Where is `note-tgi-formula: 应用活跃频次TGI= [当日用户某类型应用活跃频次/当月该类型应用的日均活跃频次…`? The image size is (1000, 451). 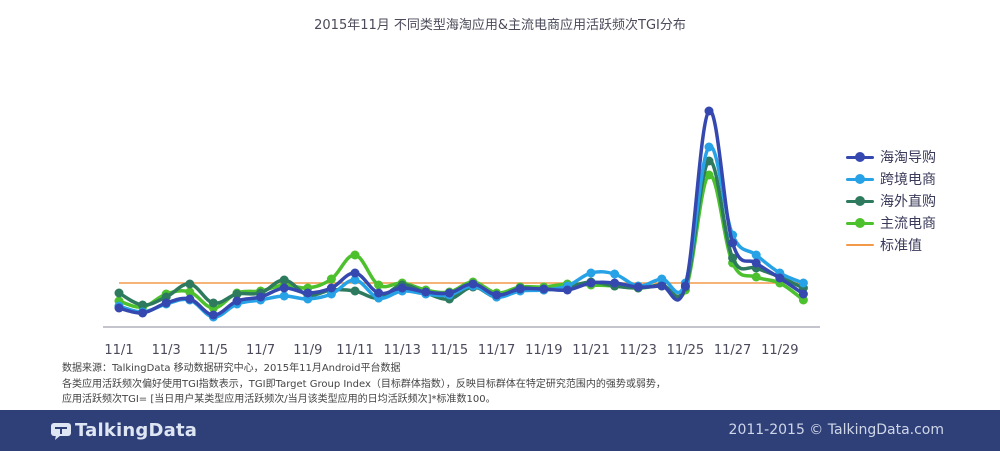 note-tgi-formula: 应用活跃频次TGI= [当日用户某类型应用活跃频次/当月该类型应用的日均活跃频次… is located at coordinates (279, 399).